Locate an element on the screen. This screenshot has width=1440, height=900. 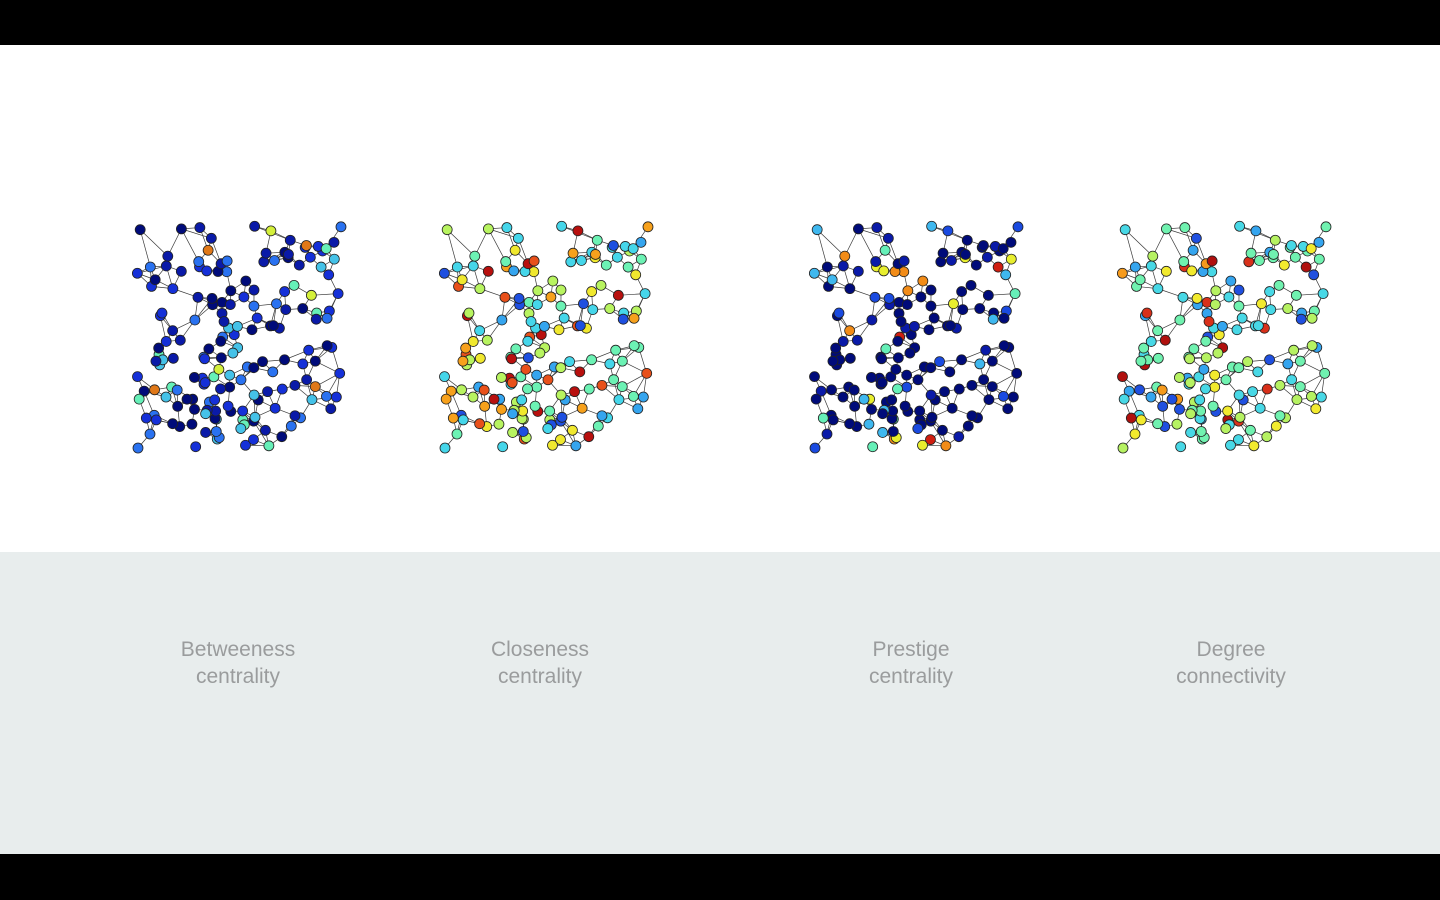
nodes is located at coordinates (916, 337).